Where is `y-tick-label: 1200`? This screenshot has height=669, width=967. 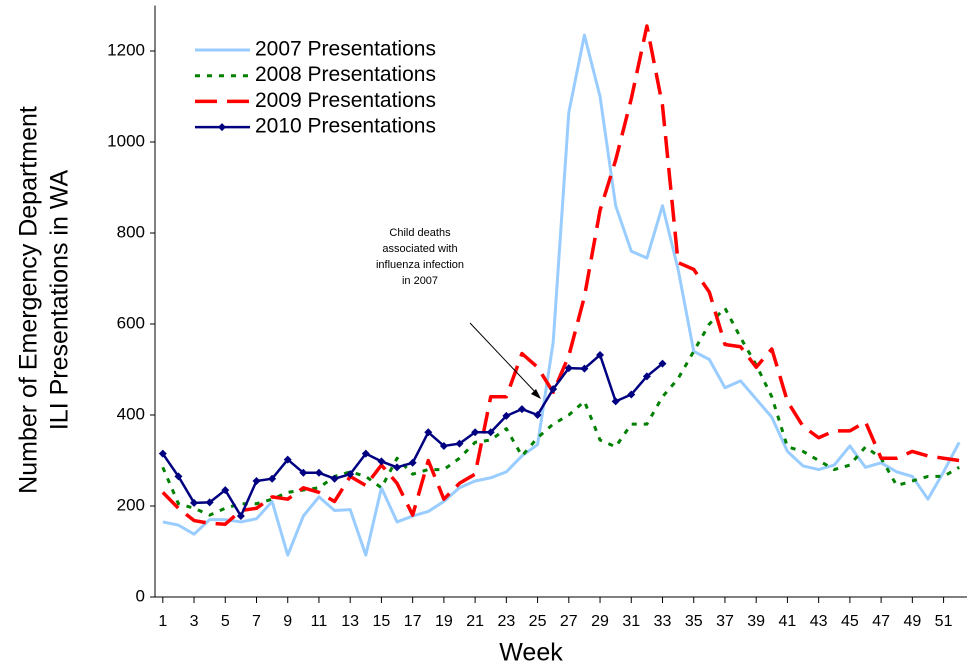 y-tick-label: 1200 is located at coordinates (126, 49).